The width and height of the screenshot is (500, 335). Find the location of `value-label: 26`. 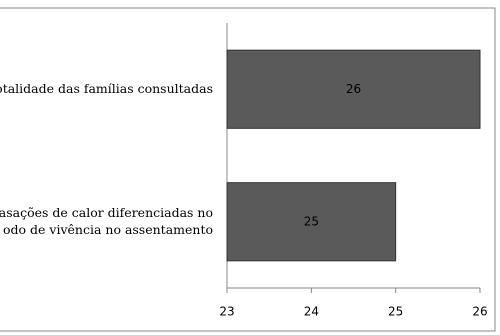

value-label: 26 is located at coordinates (353, 89).